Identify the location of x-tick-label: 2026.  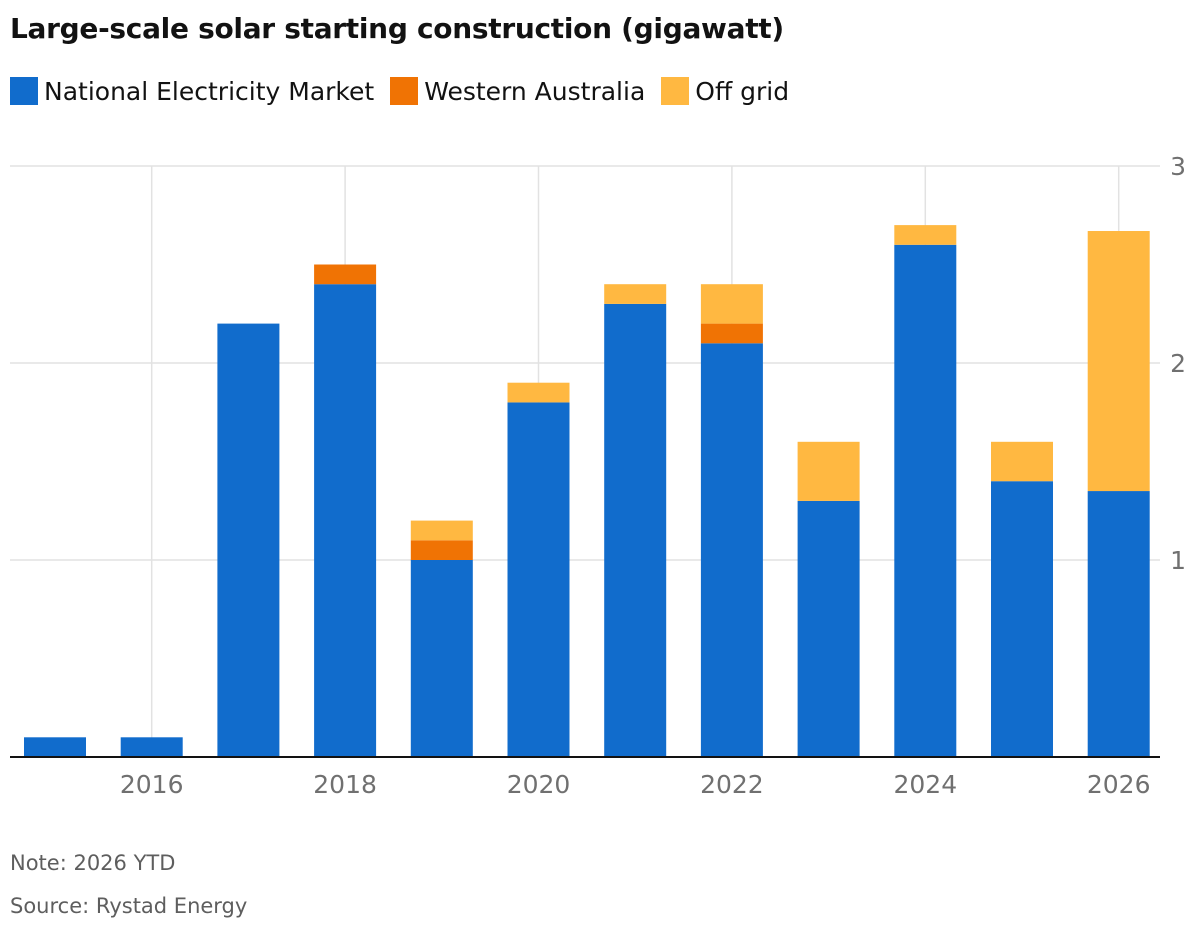
(1119, 784).